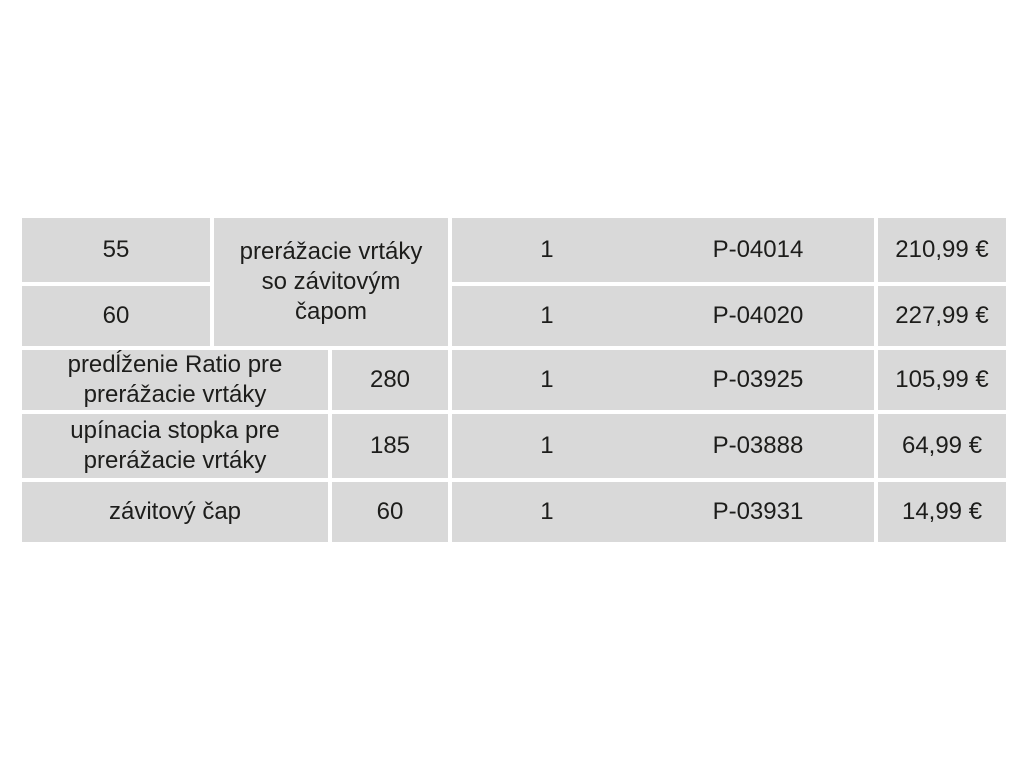  I want to click on table-row: závitový čap 60 1 P-03931 14,99 €, so click(514, 512).